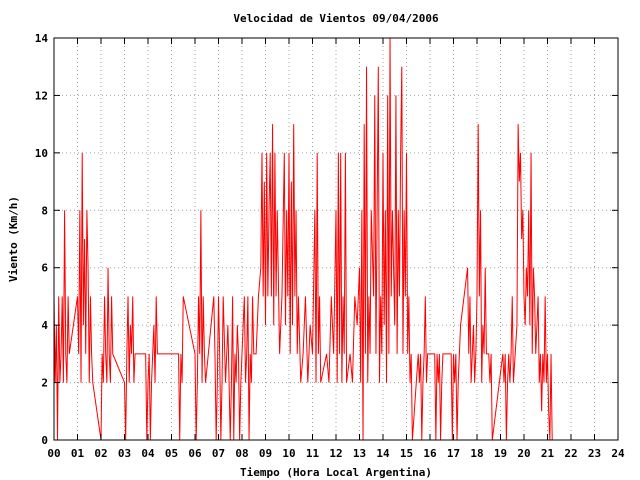 Image resolution: width=640 pixels, height=480 pixels. Describe the element at coordinates (44, 383) in the screenshot. I see `y-tick-label: 2` at that location.